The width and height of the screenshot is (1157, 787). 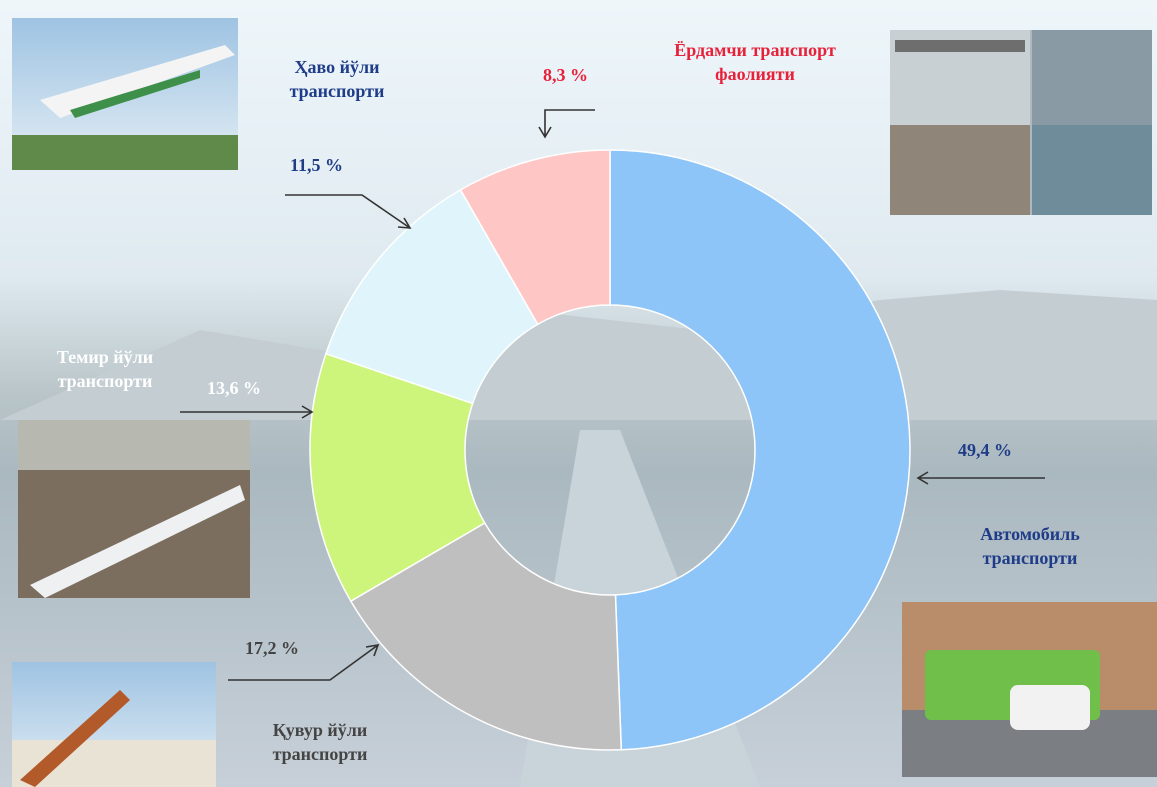 What do you see at coordinates (1030, 546) in the screenshot?
I see `category-label: Автомобиль транспорти` at bounding box center [1030, 546].